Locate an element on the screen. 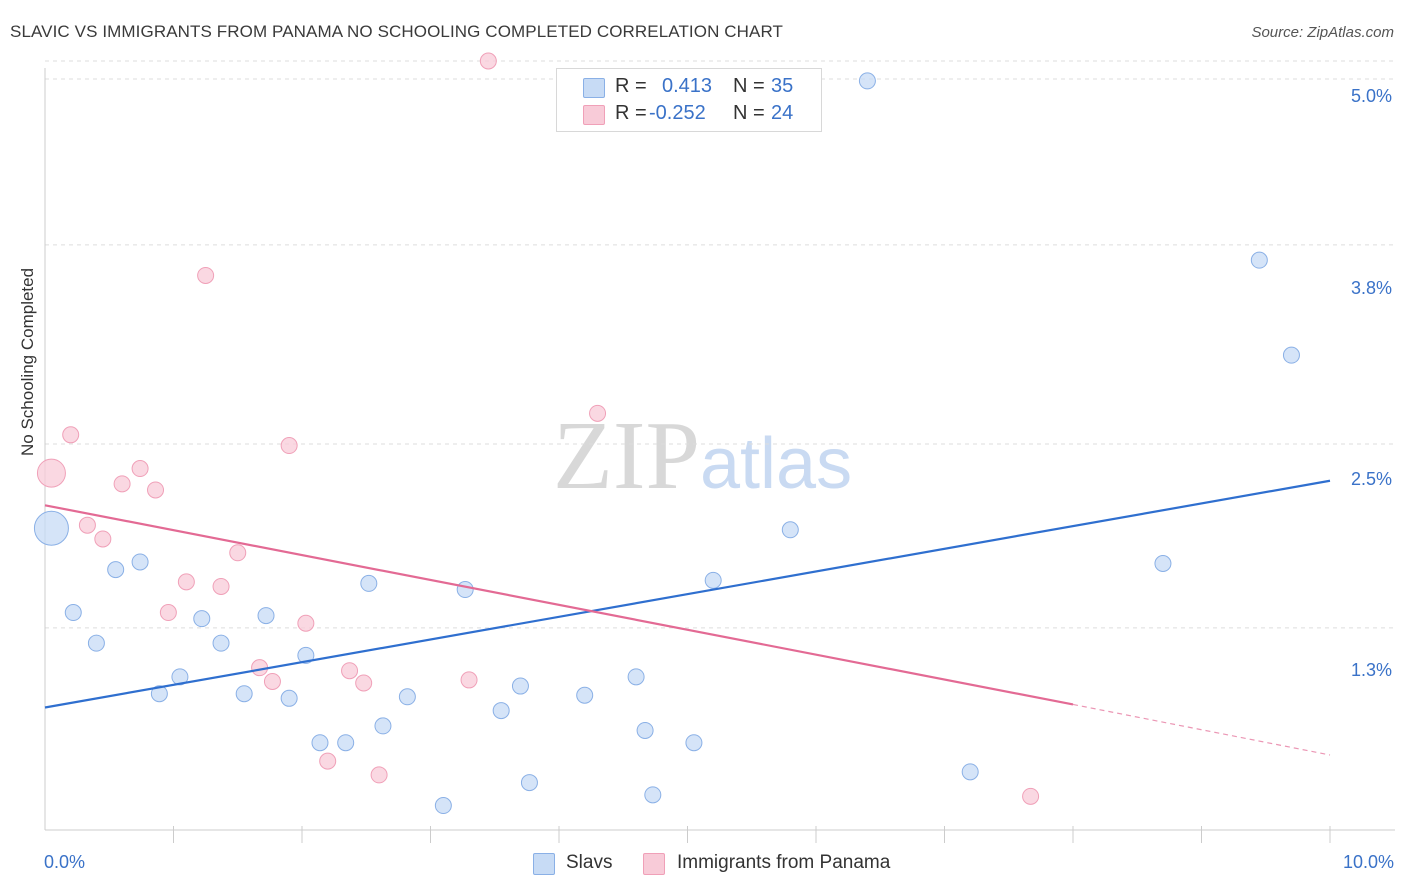 This screenshot has width=1406, height=892. watermark-zip: ZIP is located at coordinates (626, 456).